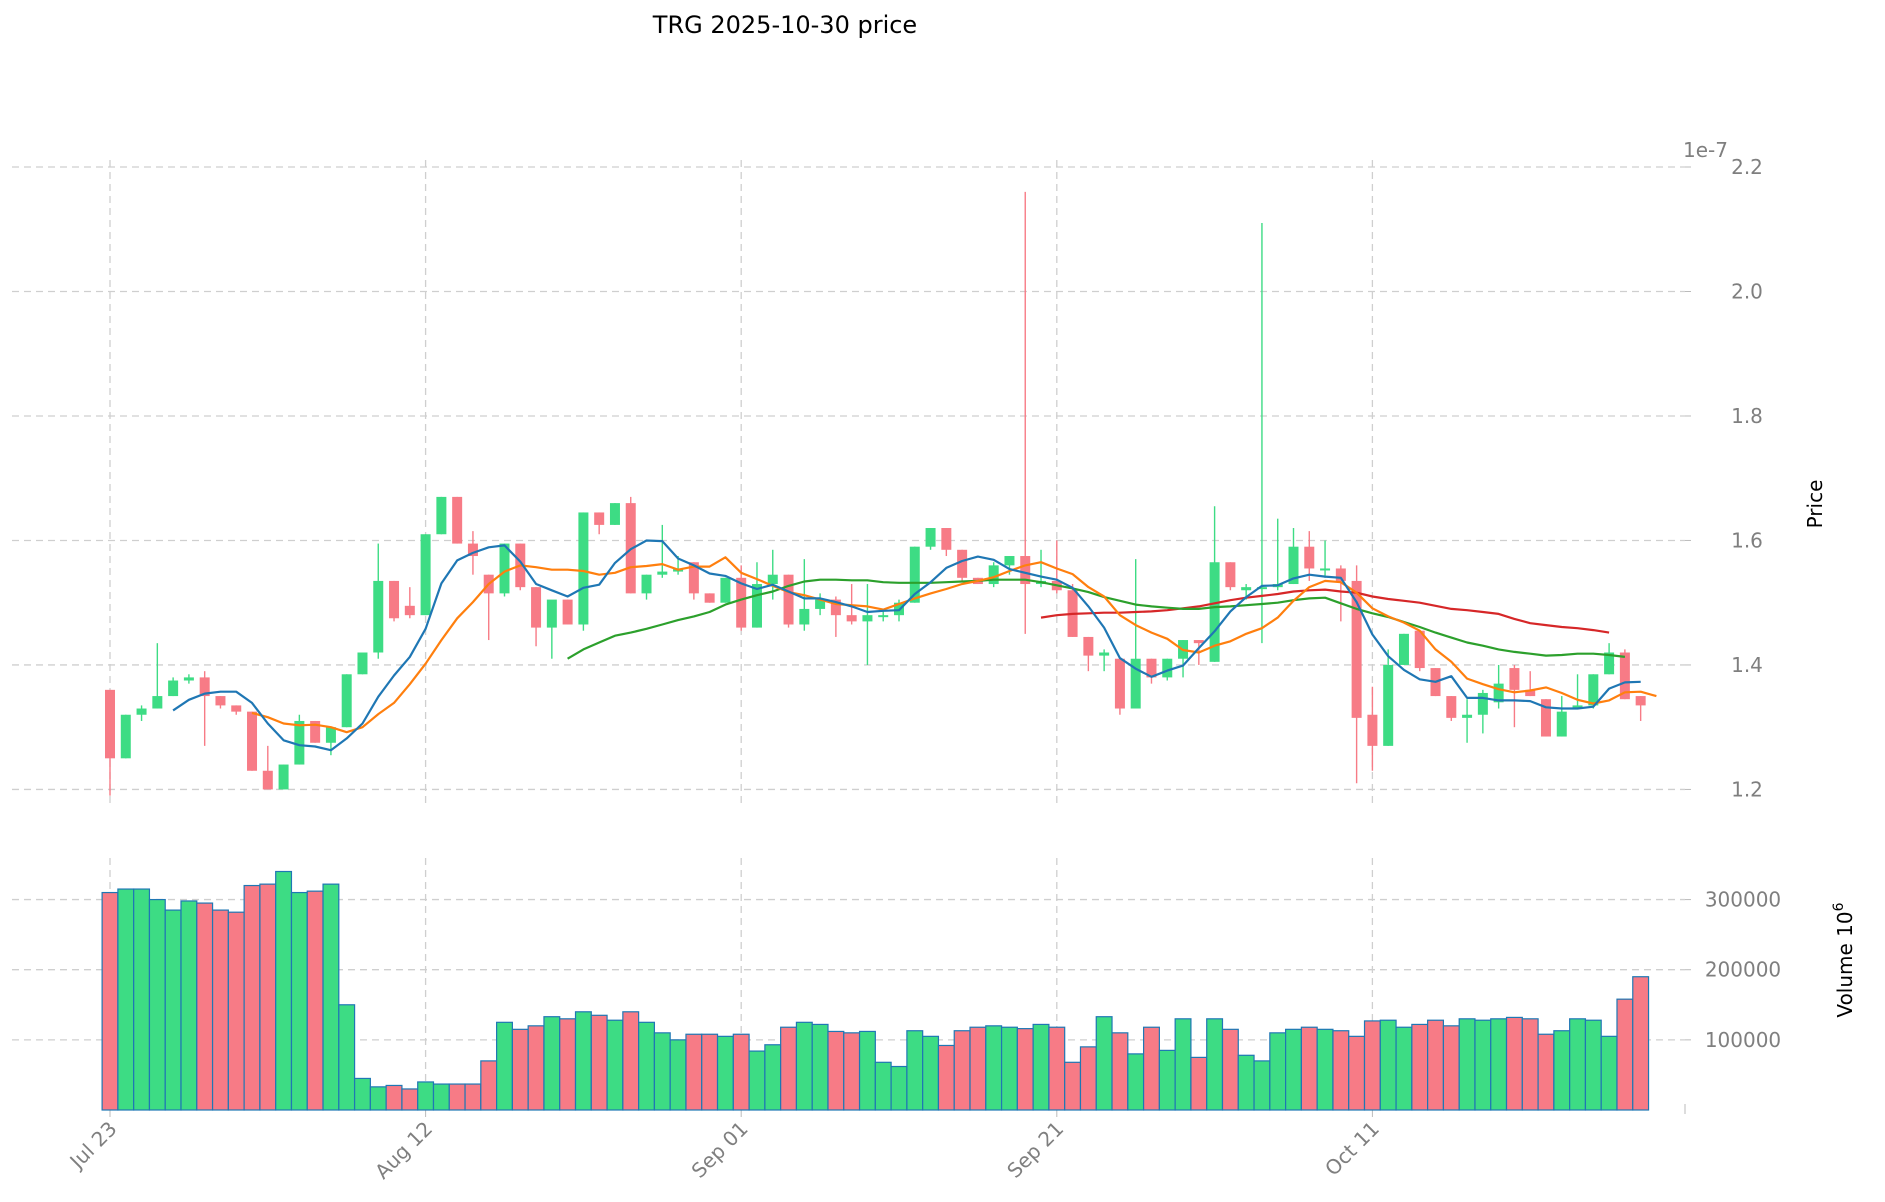  Describe the element at coordinates (403, 1150) in the screenshot. I see `date-tick-label: Aug 12` at that location.